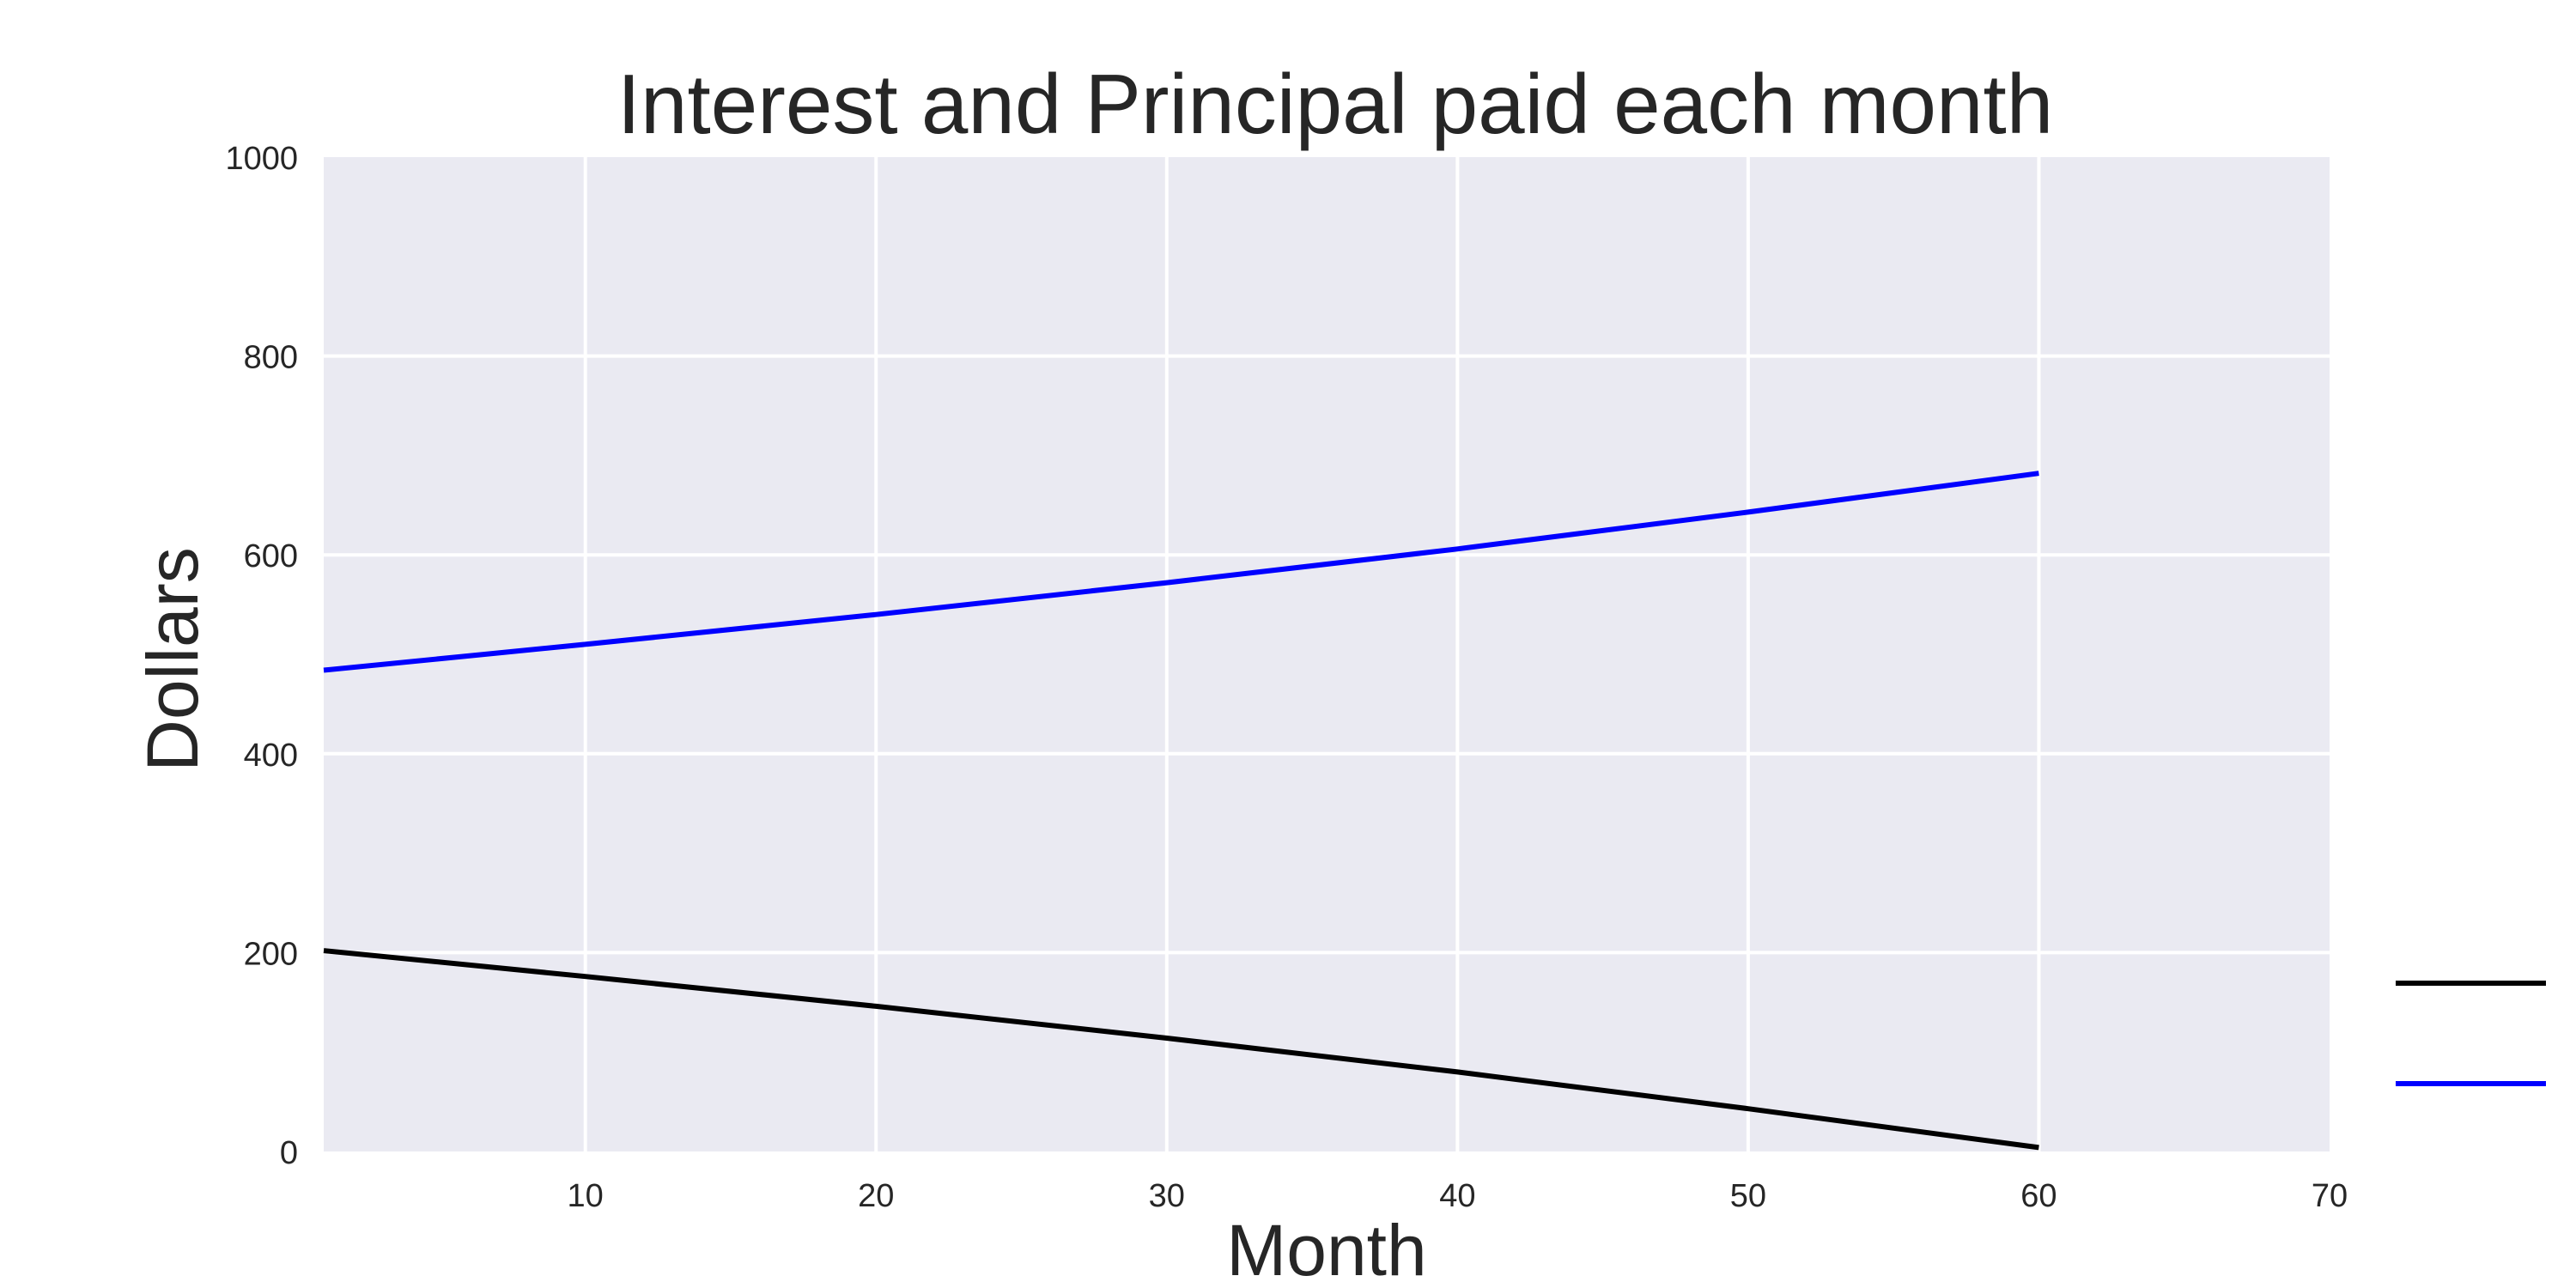  Describe the element at coordinates (271, 358) in the screenshot. I see `y-tick-label: 800` at that location.